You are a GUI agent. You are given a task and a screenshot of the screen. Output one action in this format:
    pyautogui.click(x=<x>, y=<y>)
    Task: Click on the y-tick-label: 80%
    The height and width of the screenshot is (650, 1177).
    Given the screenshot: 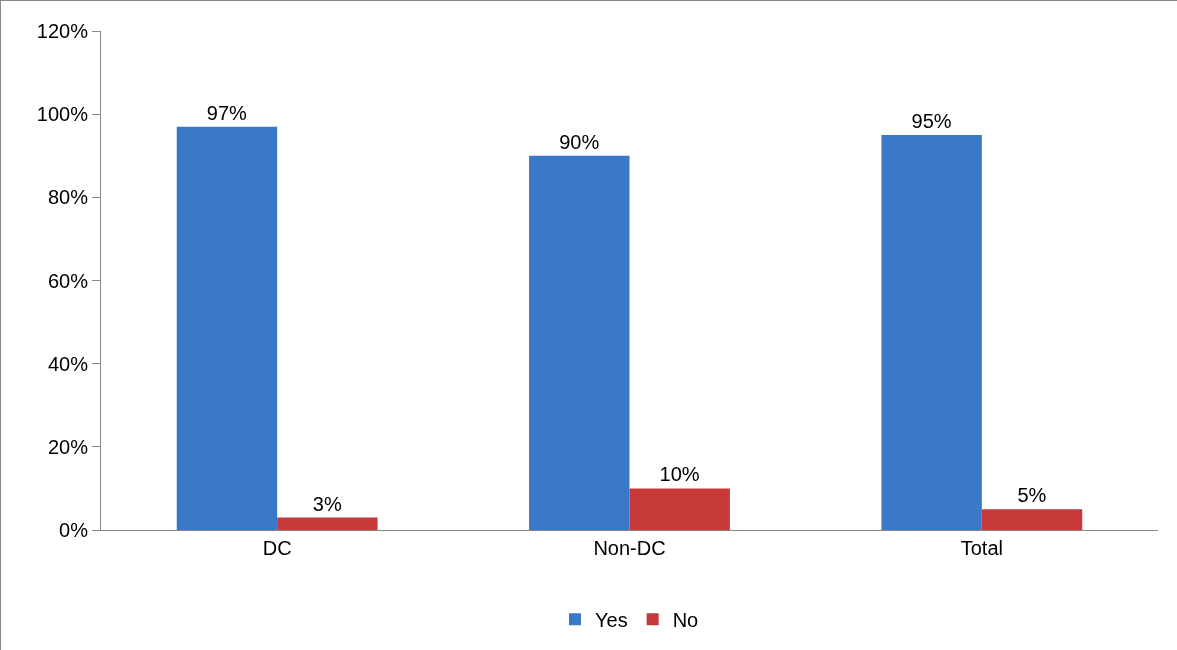 What is the action you would take?
    pyautogui.click(x=68, y=197)
    